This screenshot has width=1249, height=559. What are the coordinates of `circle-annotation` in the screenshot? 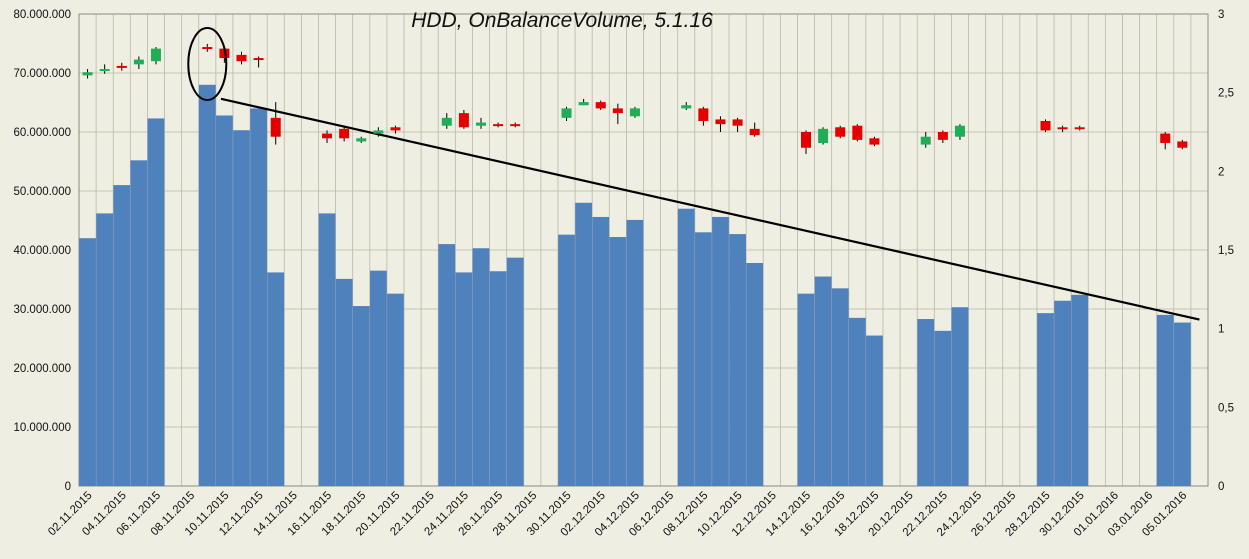 It's located at (207, 64).